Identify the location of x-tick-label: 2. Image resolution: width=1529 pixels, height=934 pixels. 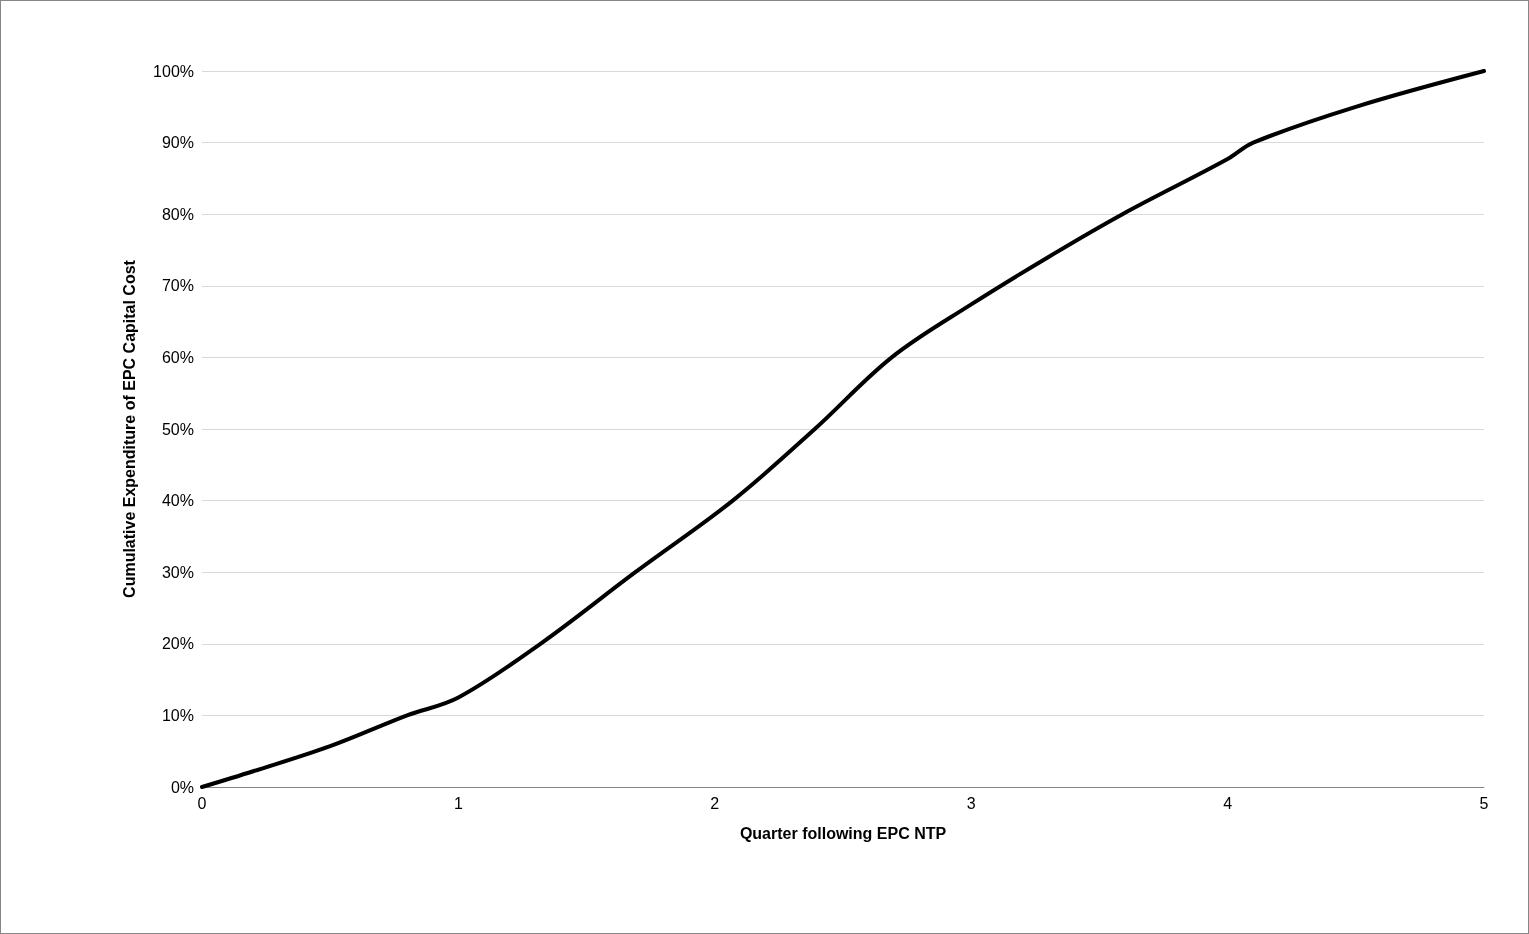
(715, 803).